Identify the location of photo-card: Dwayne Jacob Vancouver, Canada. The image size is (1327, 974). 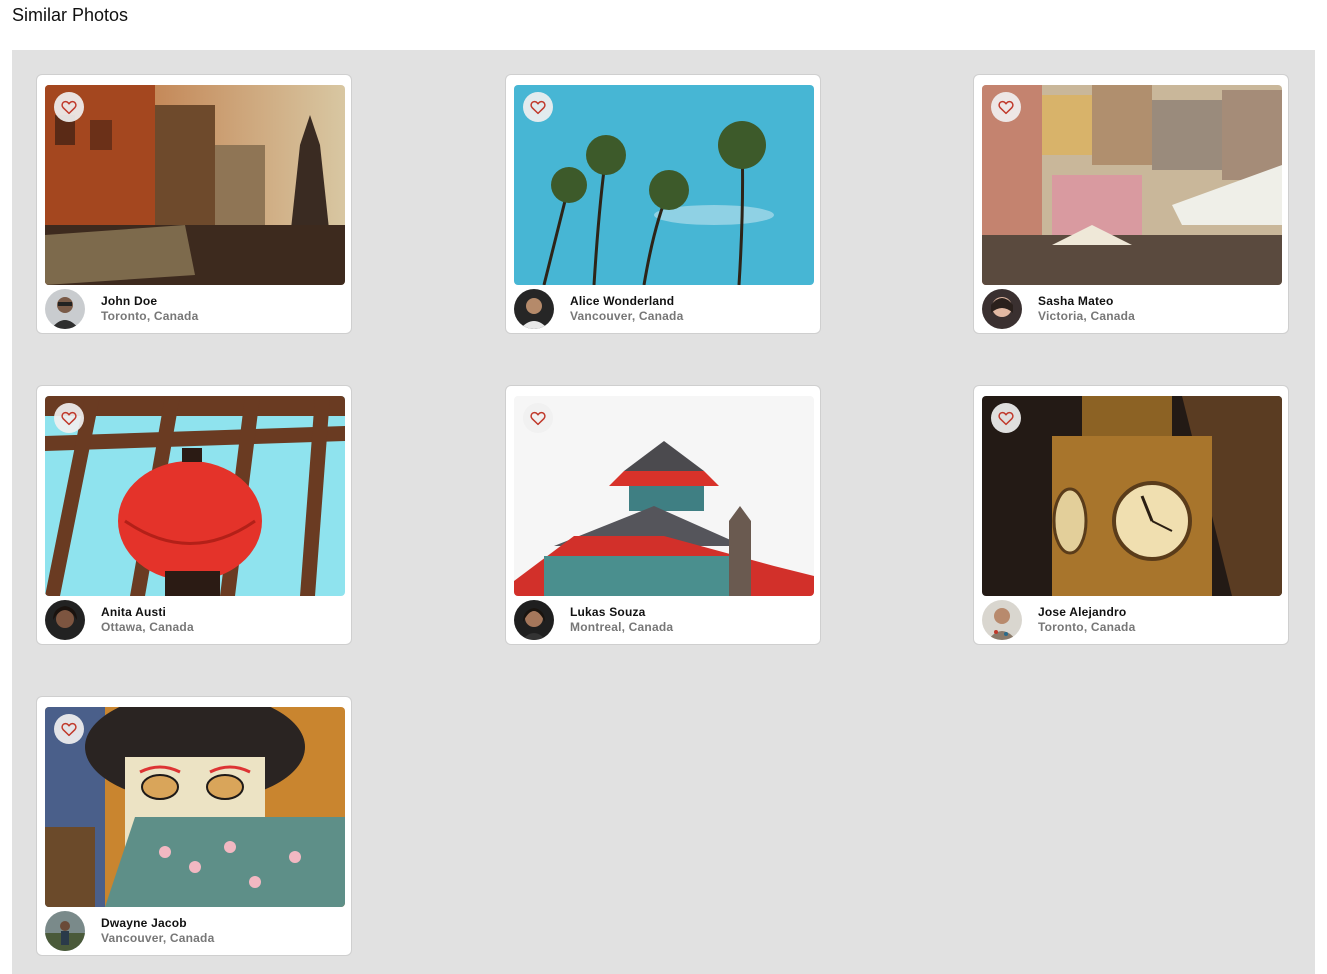
(194, 826).